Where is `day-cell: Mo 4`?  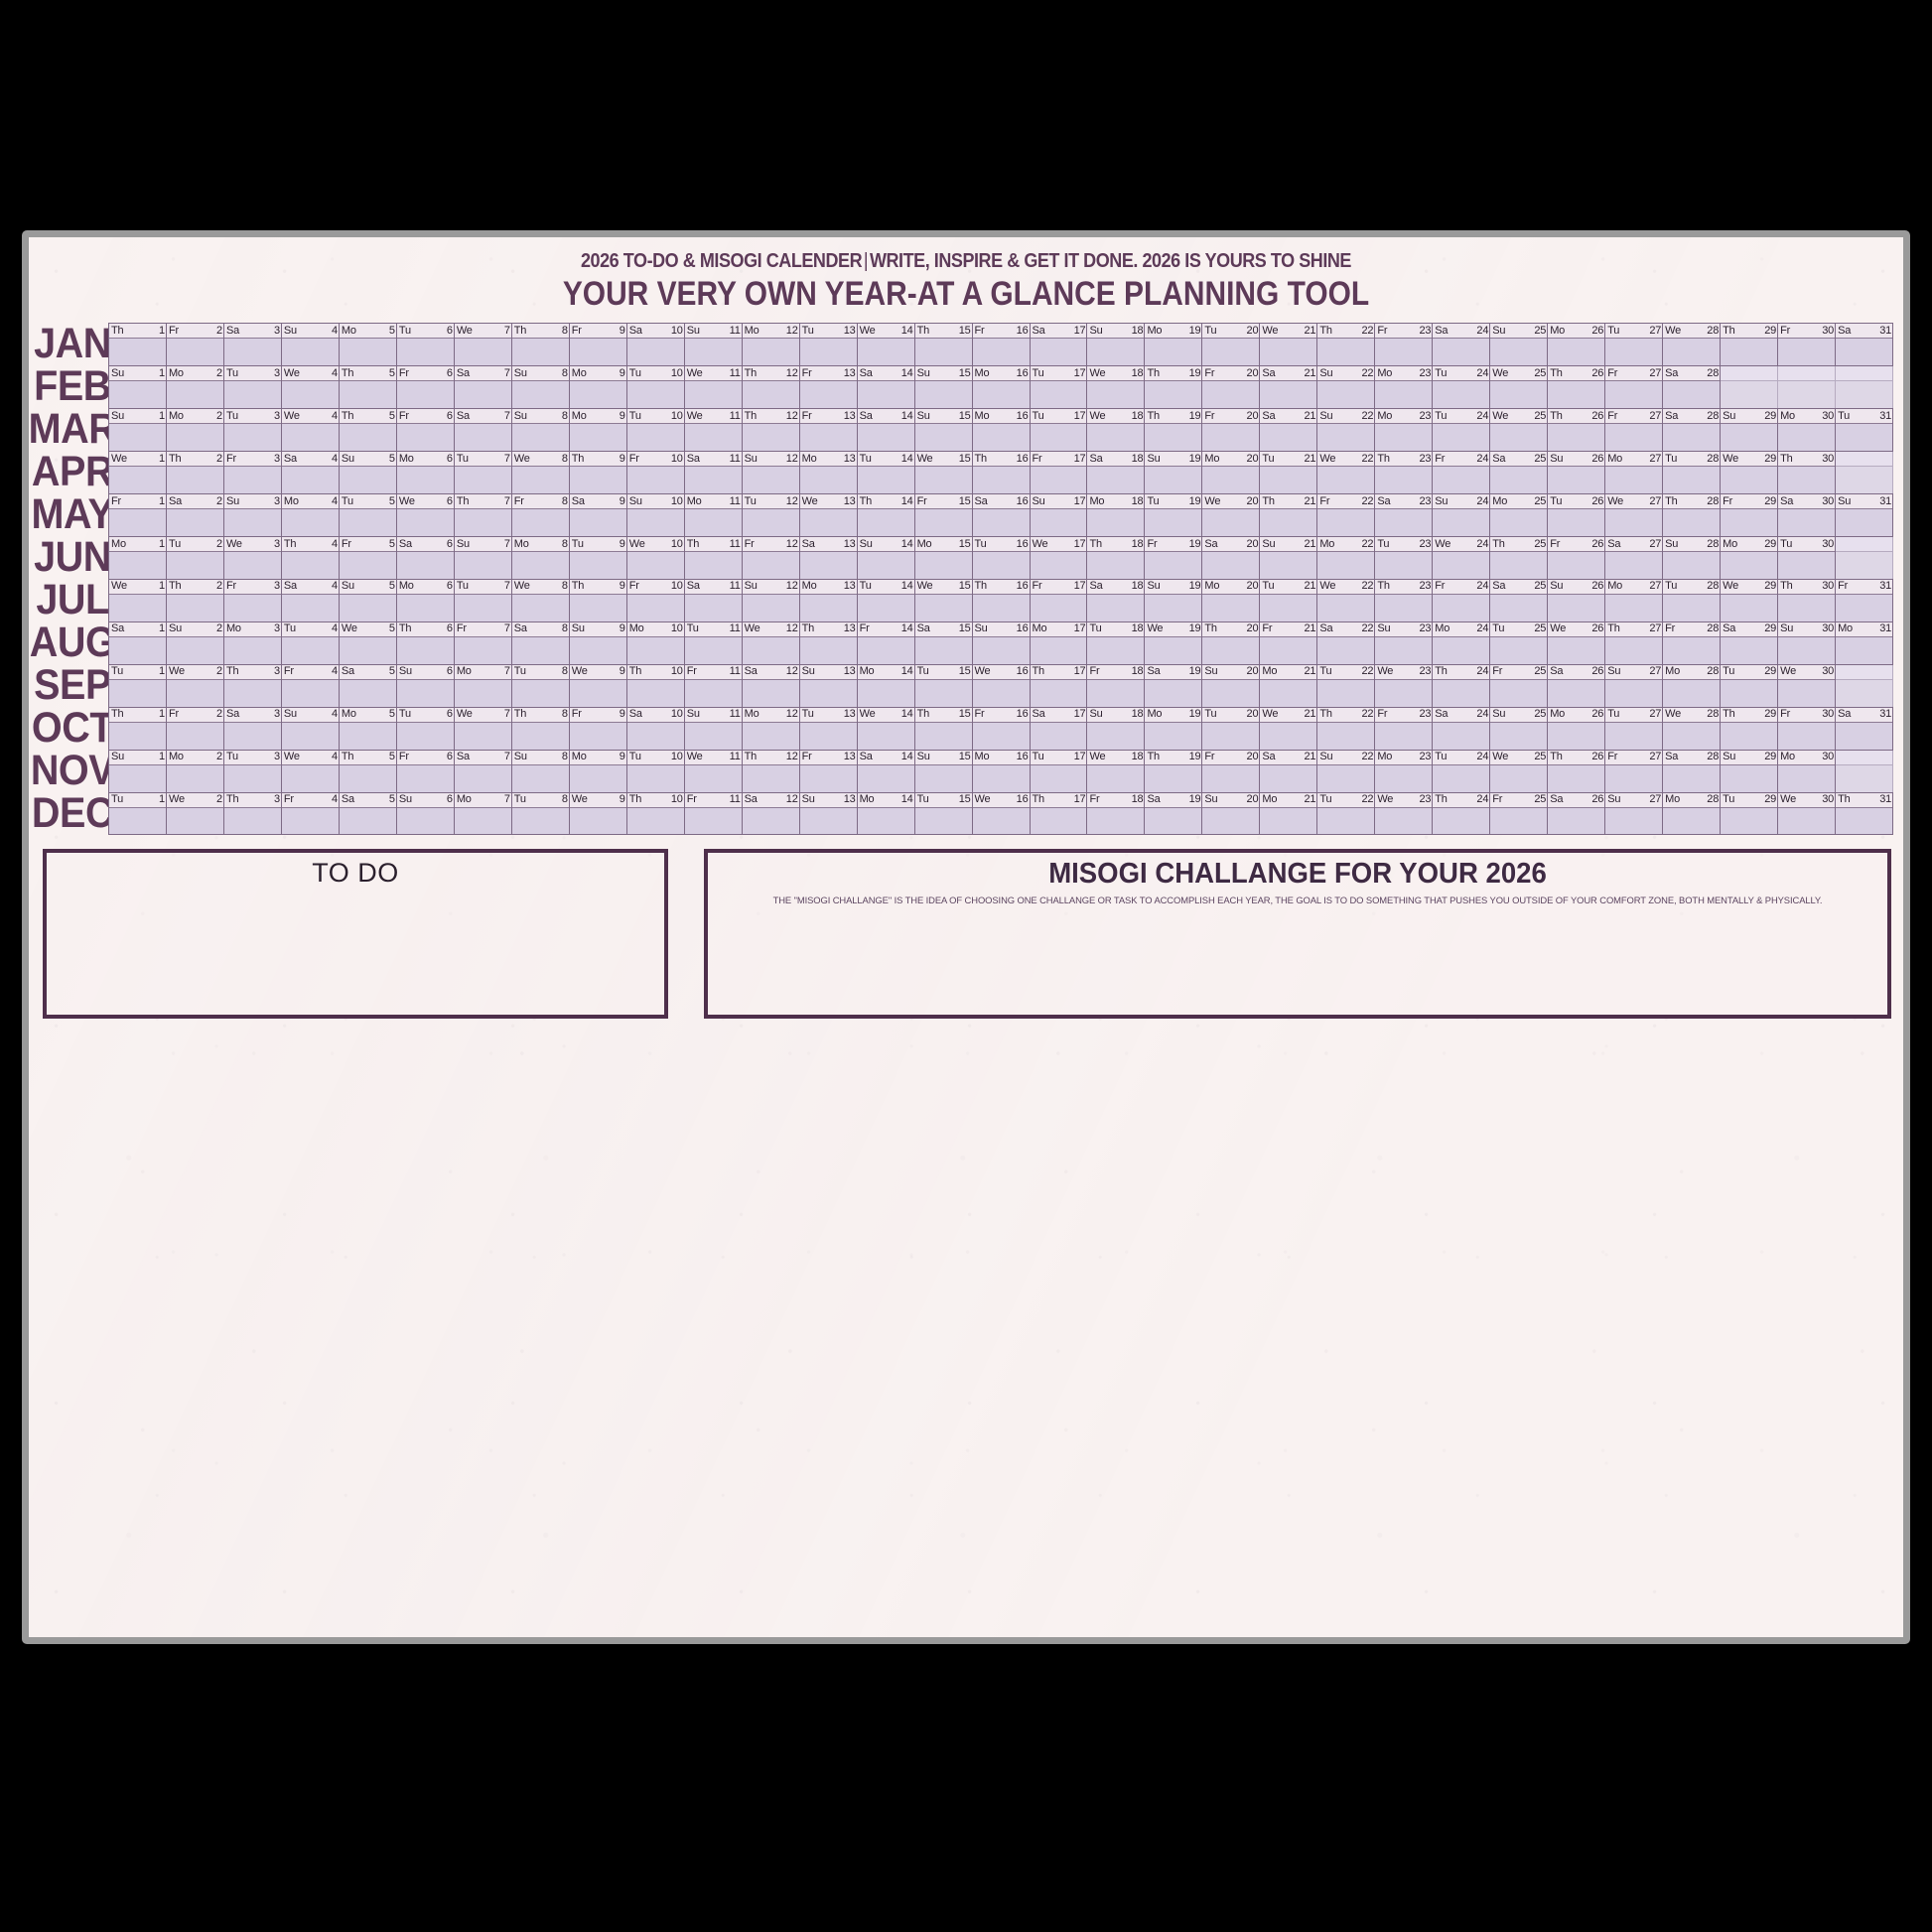 day-cell: Mo 4 is located at coordinates (310, 515).